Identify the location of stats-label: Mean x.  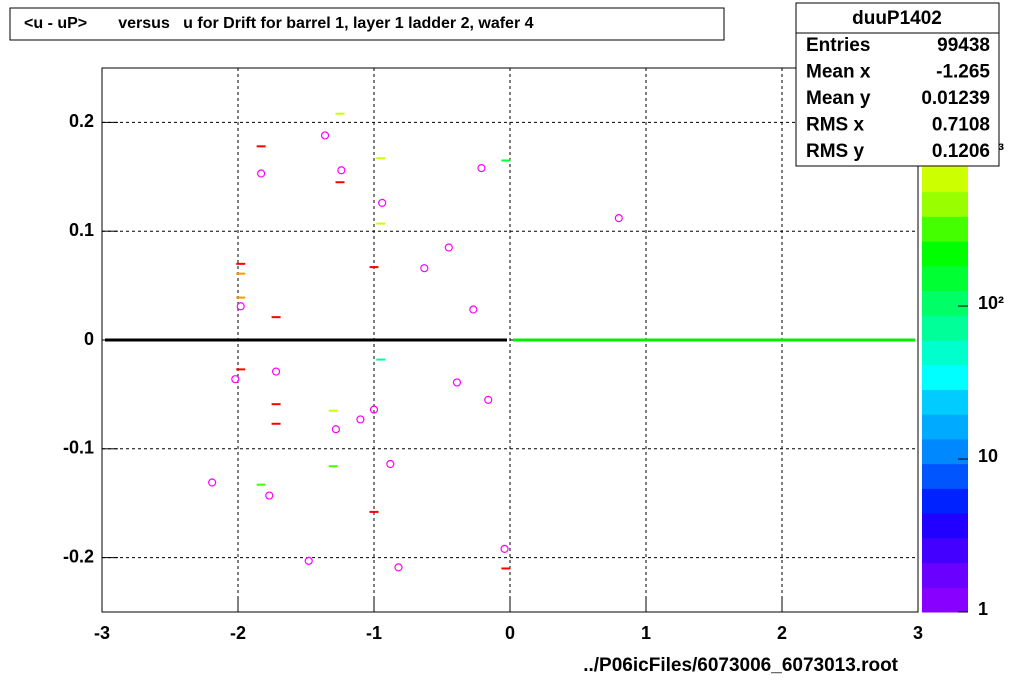
(838, 72).